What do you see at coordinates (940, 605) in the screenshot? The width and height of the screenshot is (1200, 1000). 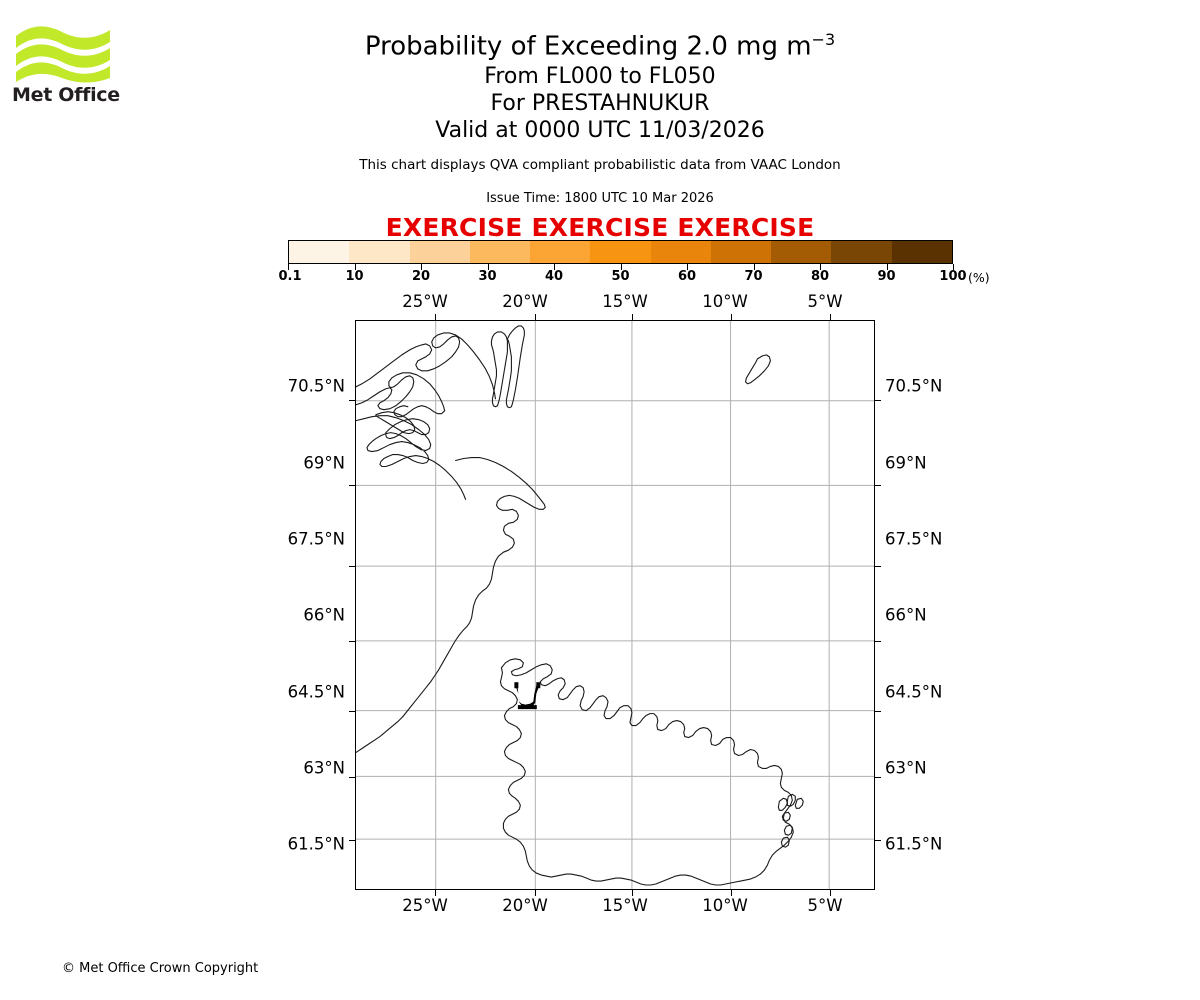 I see `latitude-axis-right: 70.5°N 69°N 67.5°N 66°N 64.5°N 63°N 61.5°N` at bounding box center [940, 605].